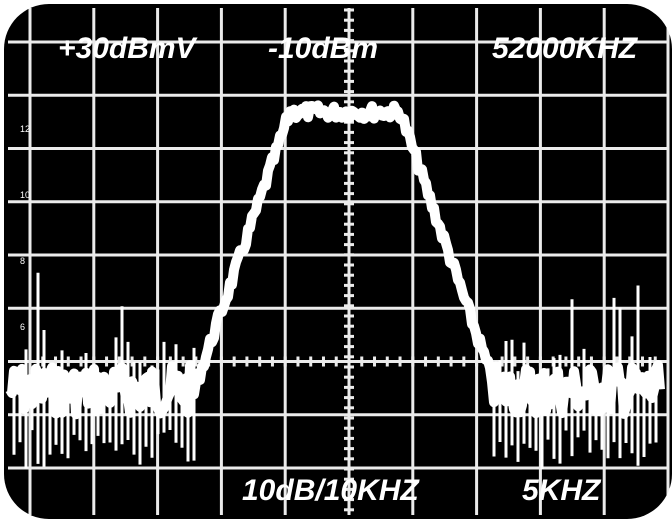 This screenshot has width=672, height=523. Describe the element at coordinates (22, 261) in the screenshot. I see `scale-label: 8` at that location.